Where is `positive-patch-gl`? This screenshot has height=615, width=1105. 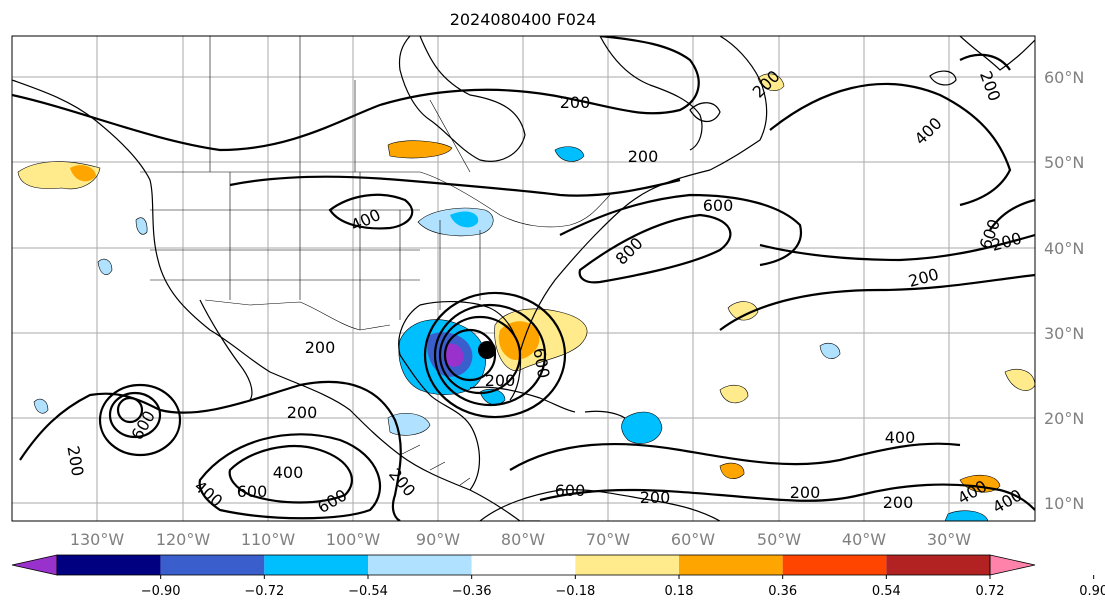 positive-patch-gl is located at coordinates (420, 149).